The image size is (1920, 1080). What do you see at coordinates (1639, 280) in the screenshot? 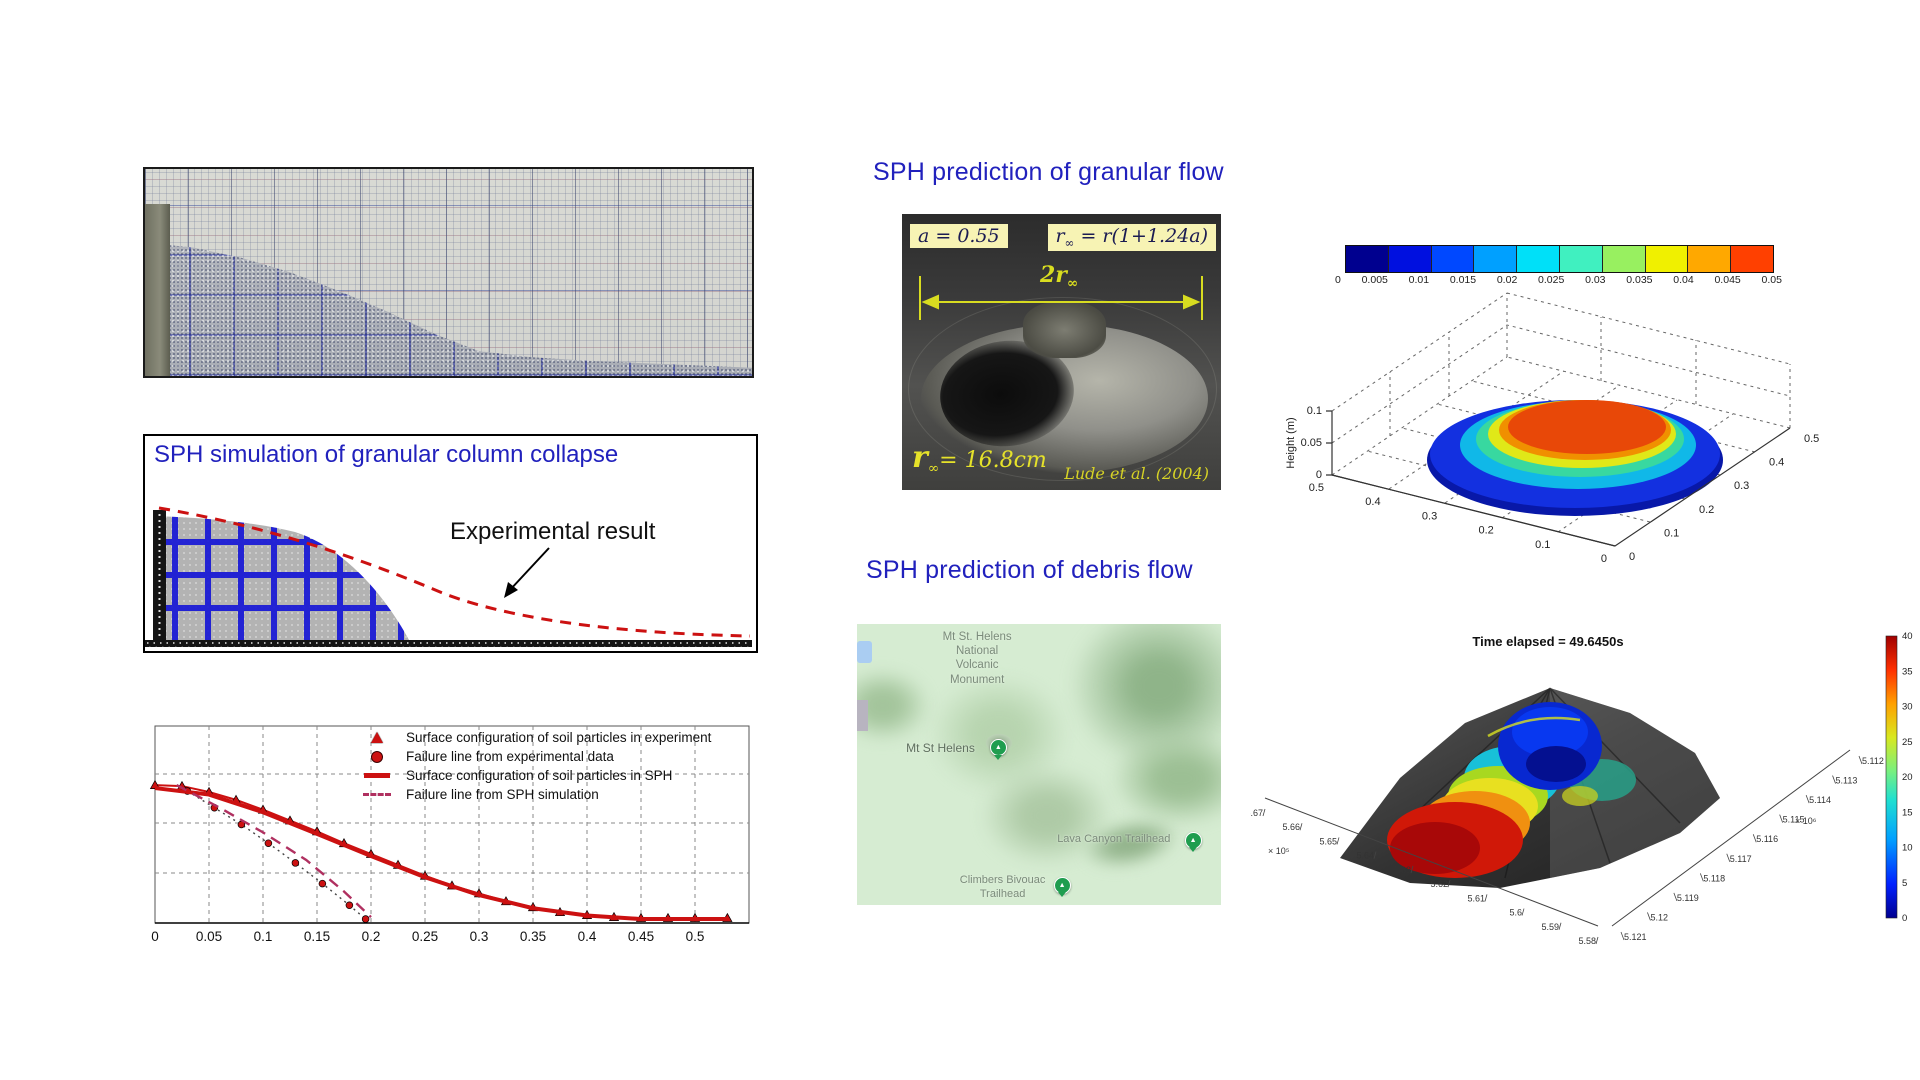
I see `tick-label: 0.035` at bounding box center [1639, 280].